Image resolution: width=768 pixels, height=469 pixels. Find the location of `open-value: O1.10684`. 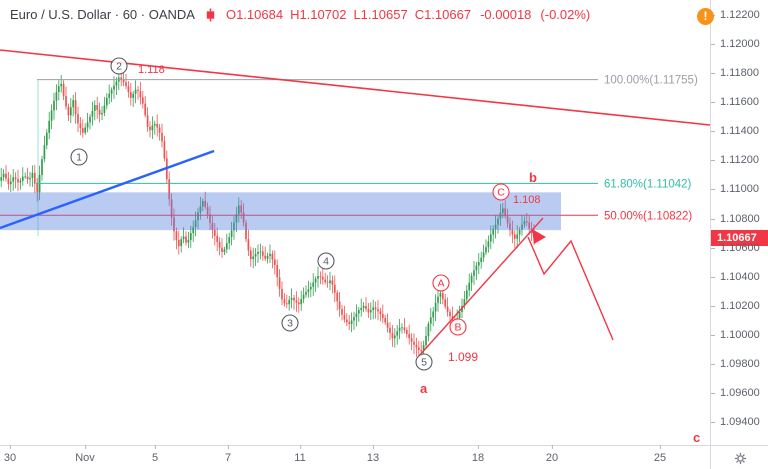

open-value: O1.10684 is located at coordinates (254, 14).